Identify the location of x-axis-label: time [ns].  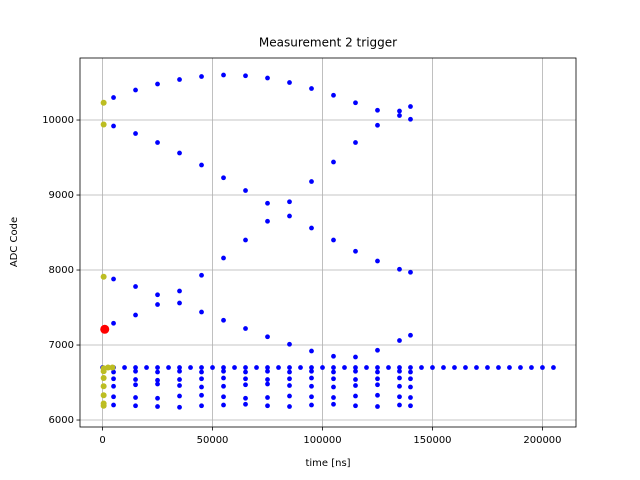
(327, 463).